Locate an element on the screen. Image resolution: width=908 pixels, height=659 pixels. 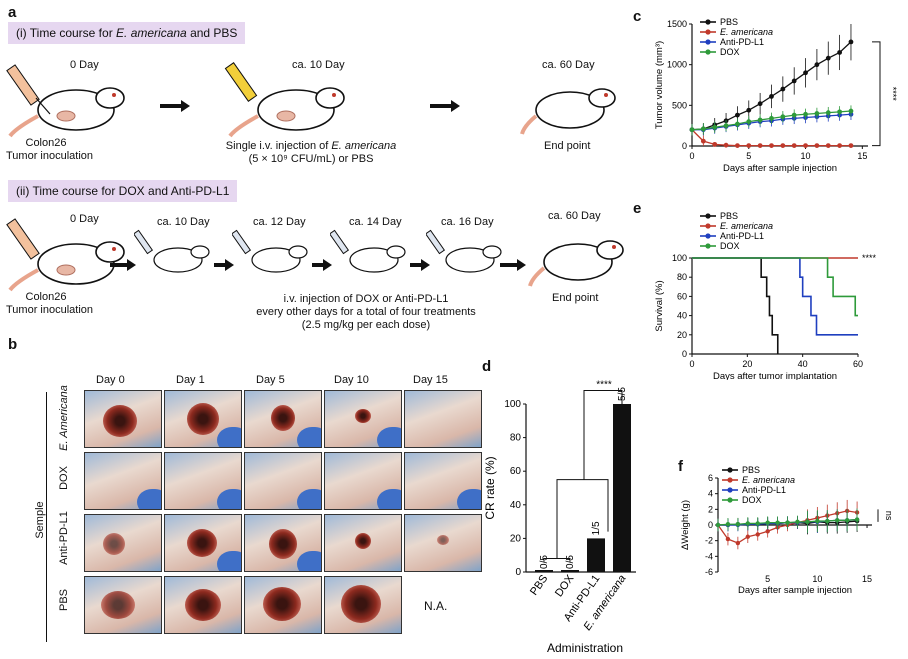
y-tick-label: 20 is located at coordinates (682, 335).